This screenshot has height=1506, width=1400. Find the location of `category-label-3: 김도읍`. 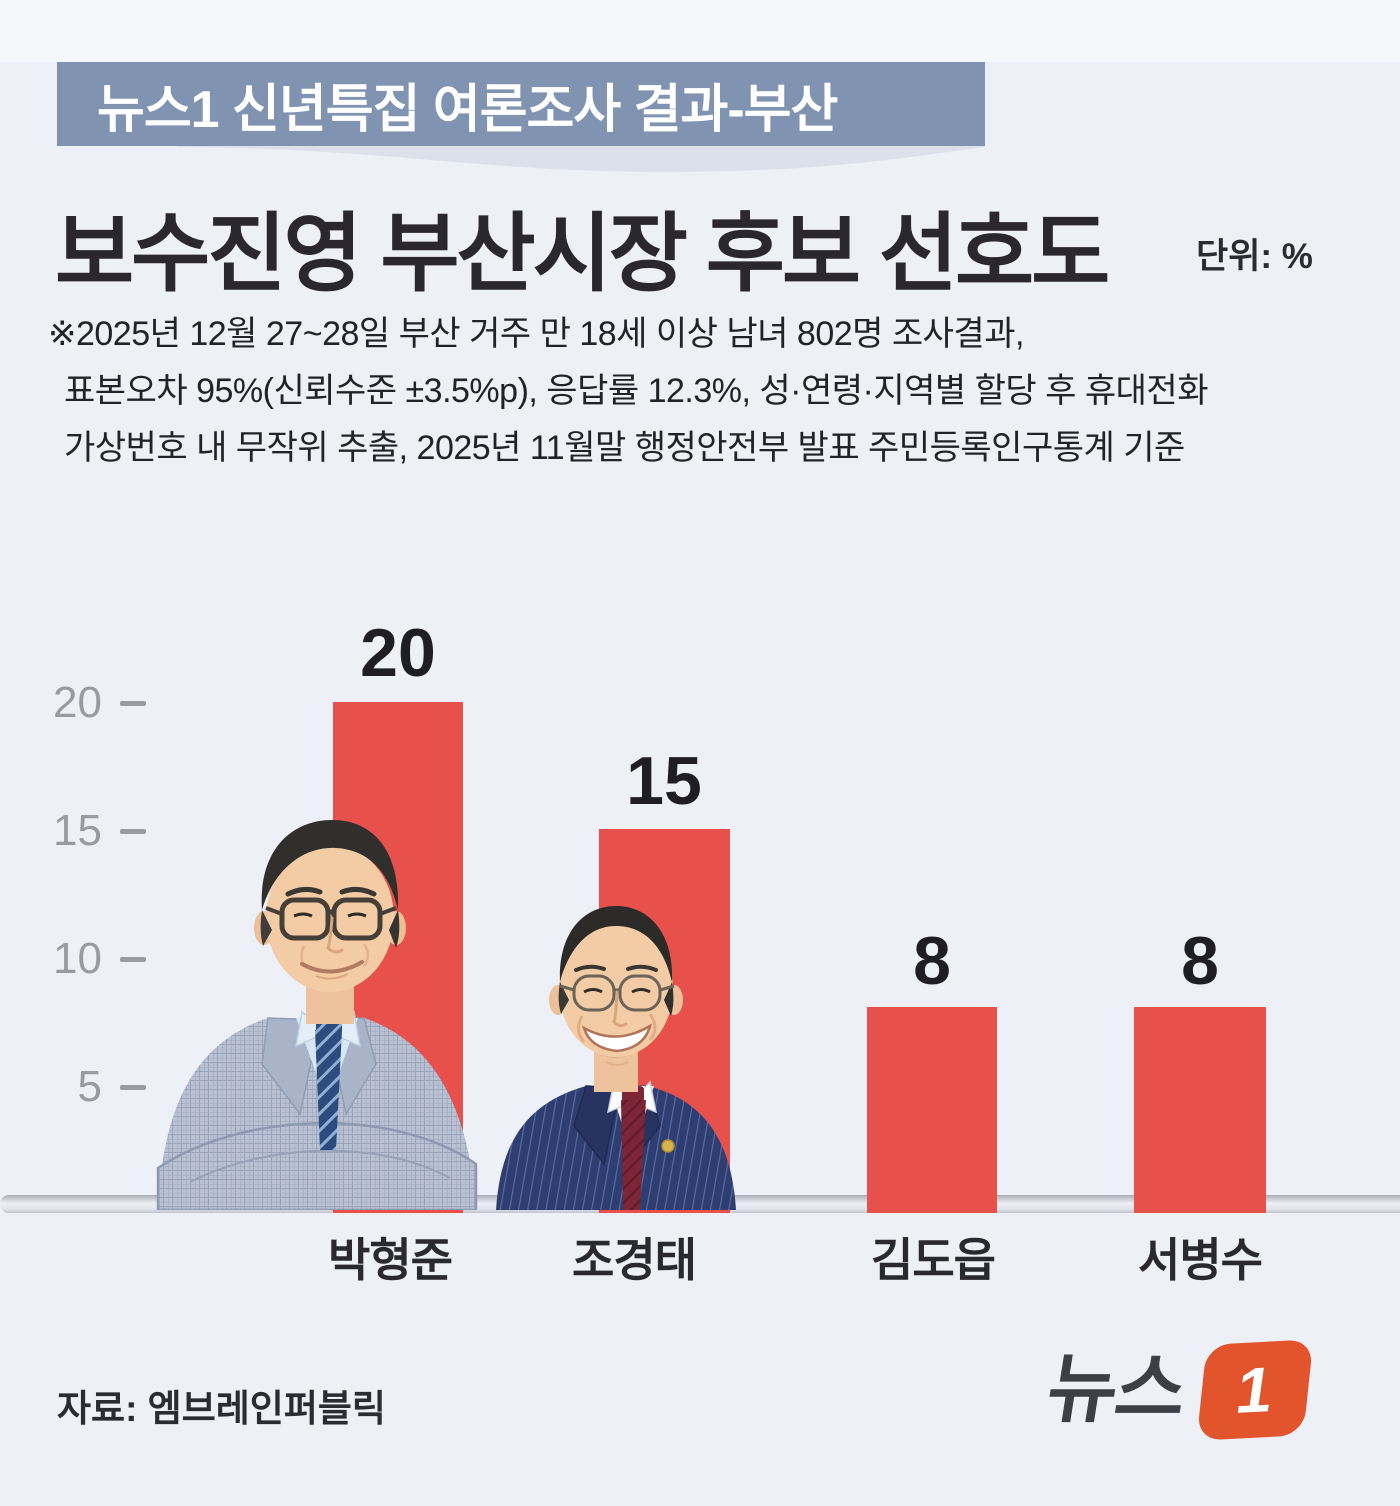

category-label-3: 김도읍 is located at coordinates (933, 1260).